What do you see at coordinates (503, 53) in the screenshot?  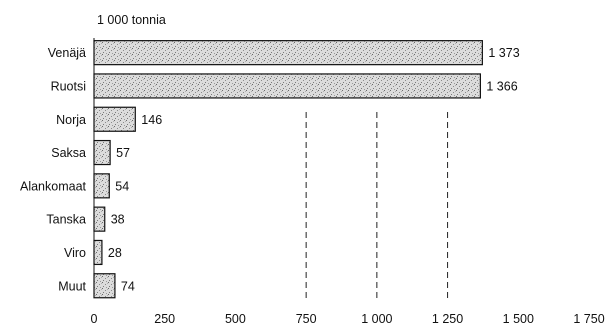 I see `value-label-0: 1 373` at bounding box center [503, 53].